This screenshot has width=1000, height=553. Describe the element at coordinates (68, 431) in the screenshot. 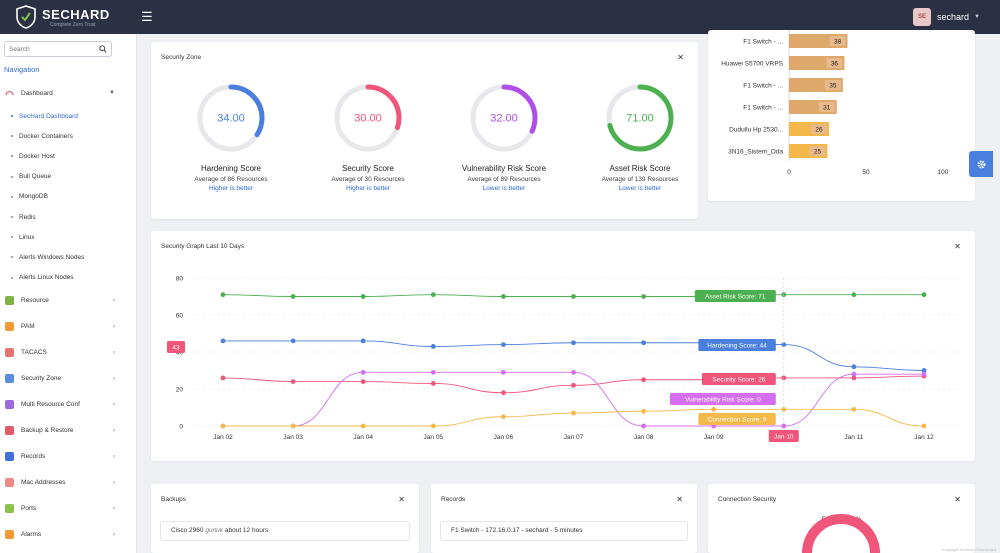

I see `sidebar-item: Backup & Restore ›` at that location.